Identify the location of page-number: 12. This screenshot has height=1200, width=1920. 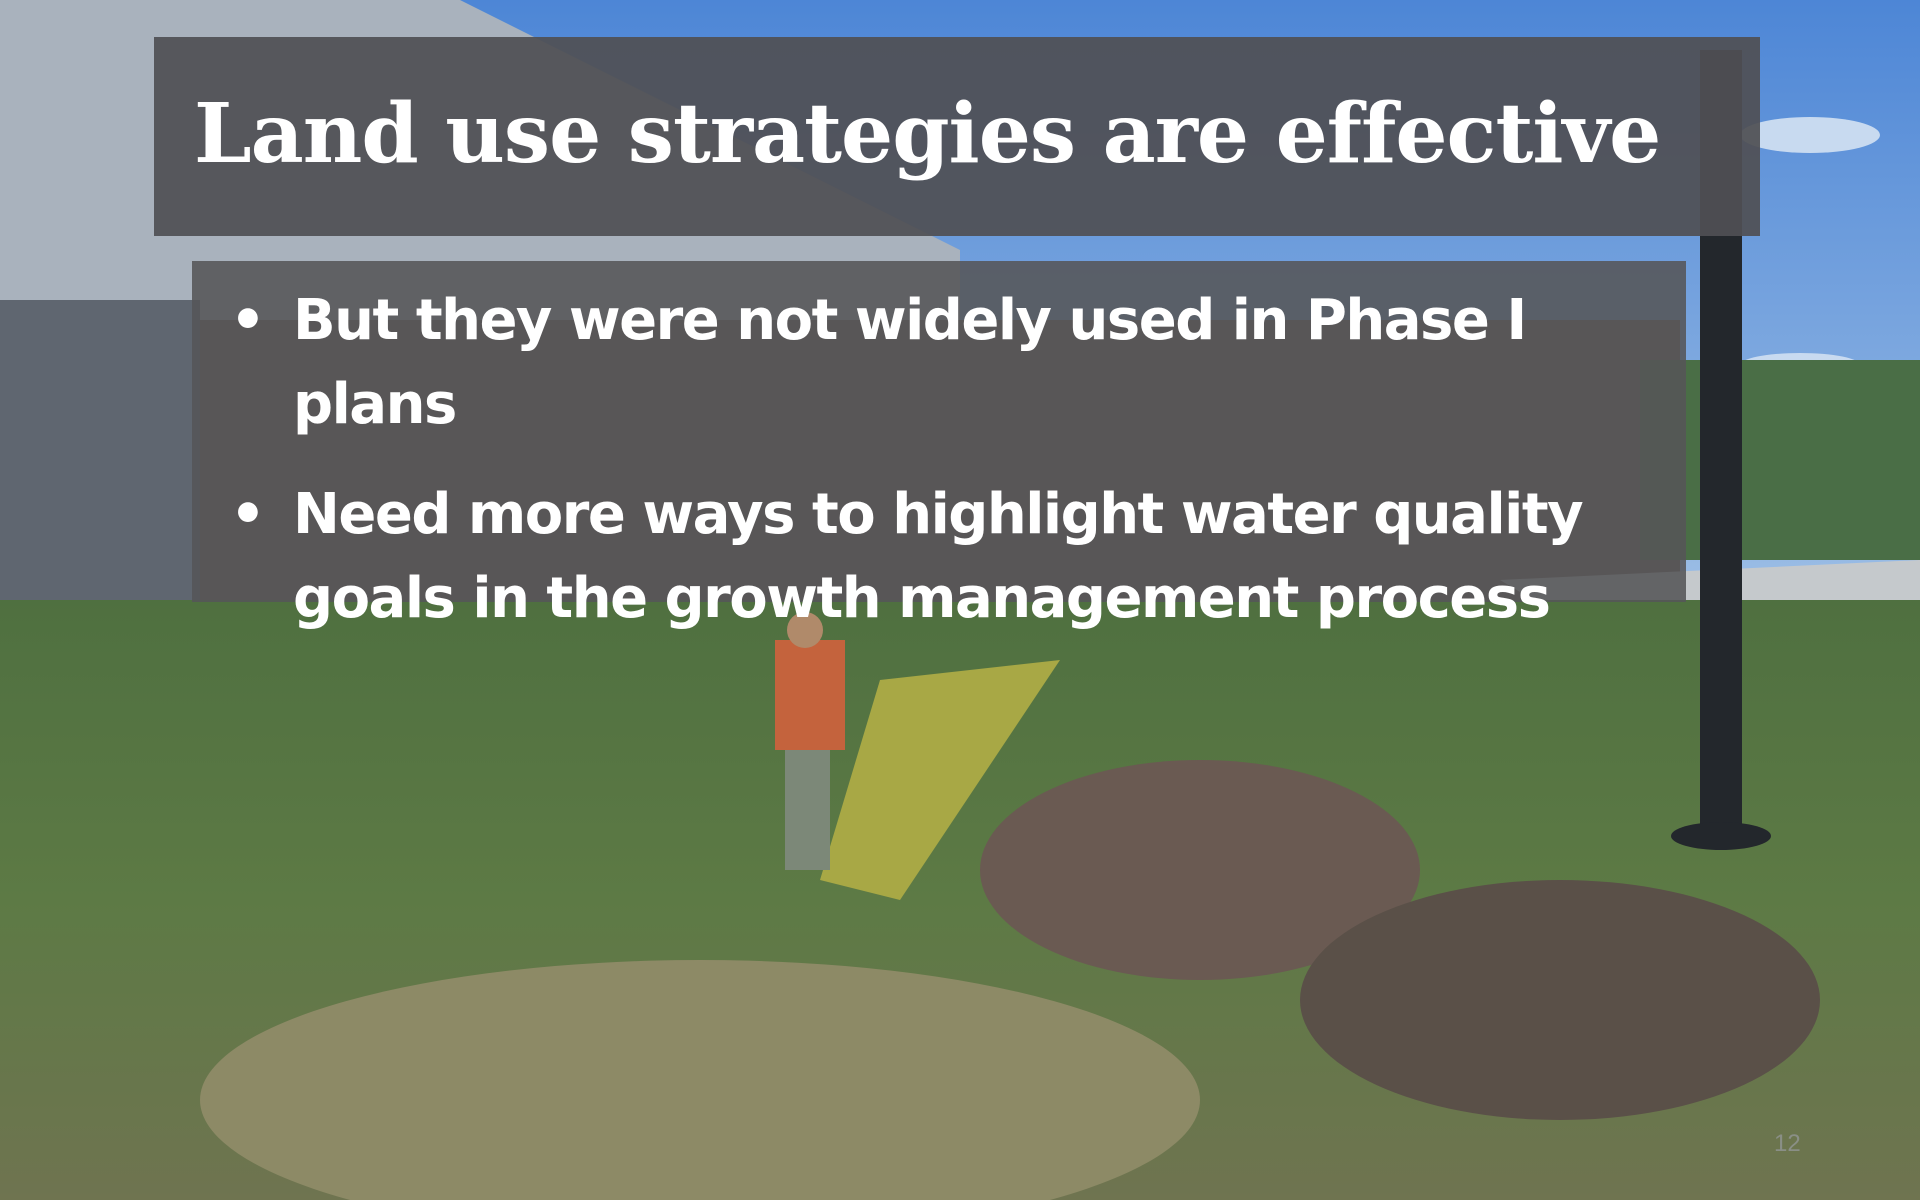
(1787, 1143).